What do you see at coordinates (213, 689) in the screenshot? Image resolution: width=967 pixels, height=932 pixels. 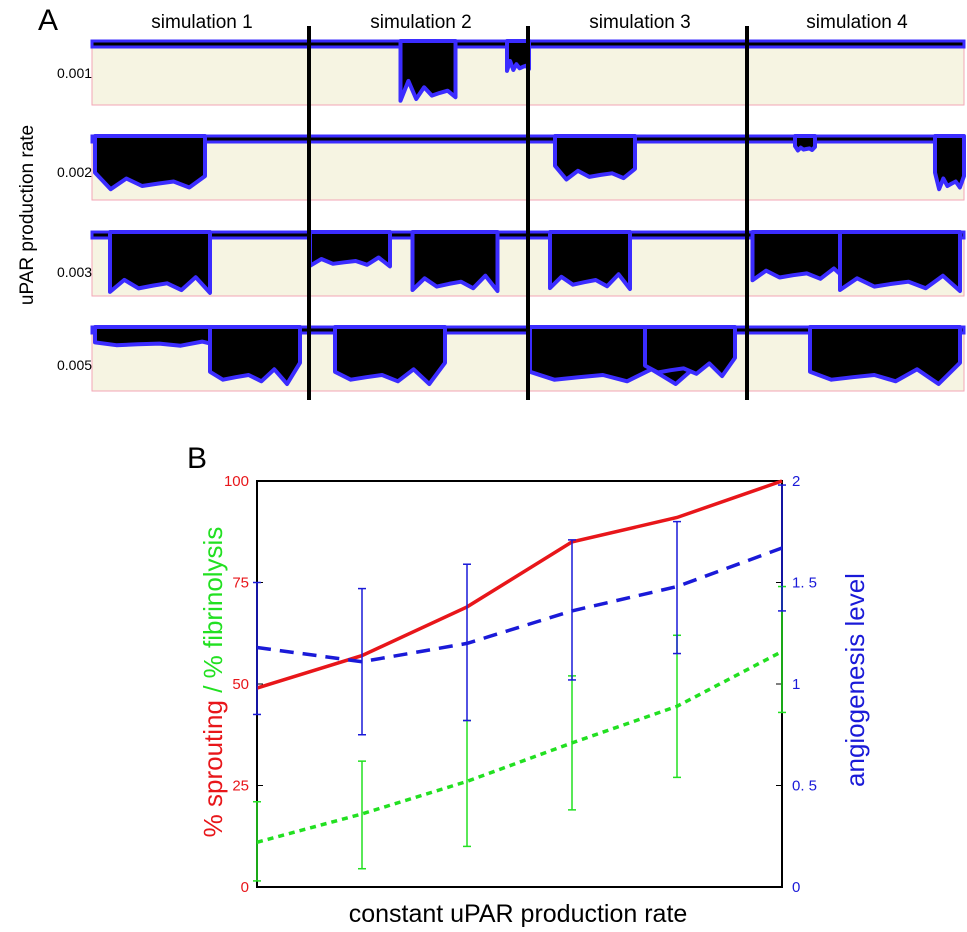 I see `ylabel-slash: /` at bounding box center [213, 689].